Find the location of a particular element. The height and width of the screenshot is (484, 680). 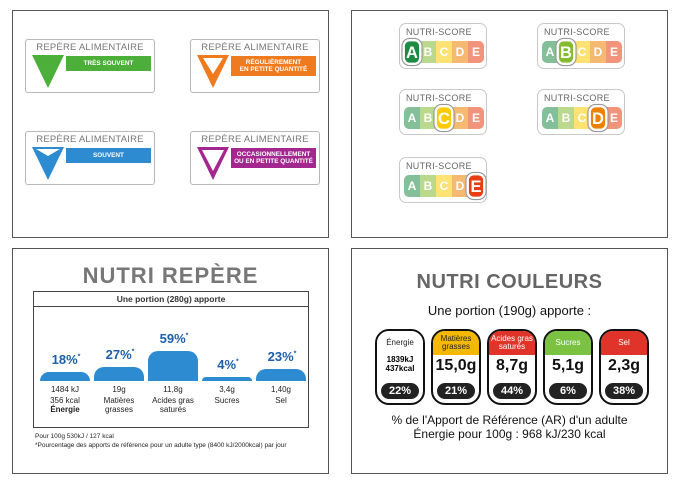

nutri-couleurs-header: Matières grasses is located at coordinates (456, 343).